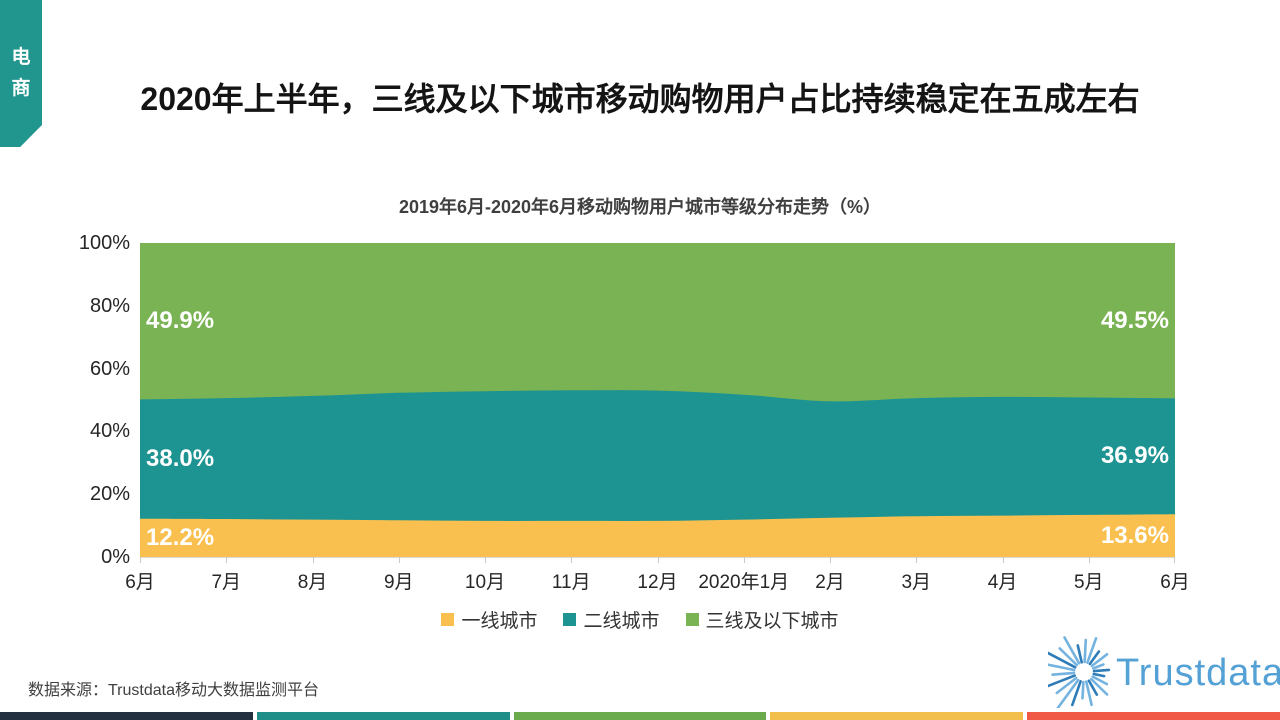 This screenshot has height=720, width=1280. Describe the element at coordinates (1002, 582) in the screenshot. I see `x-tick-label: 4月` at that location.